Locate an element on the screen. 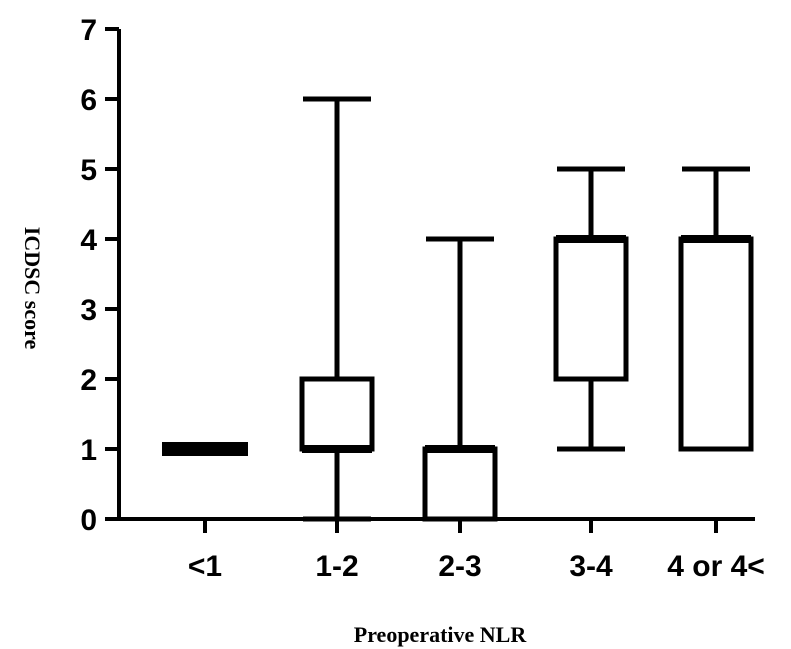 Image resolution: width=791 pixels, height=649 pixels. y-tick-label: 5 is located at coordinates (88, 170).